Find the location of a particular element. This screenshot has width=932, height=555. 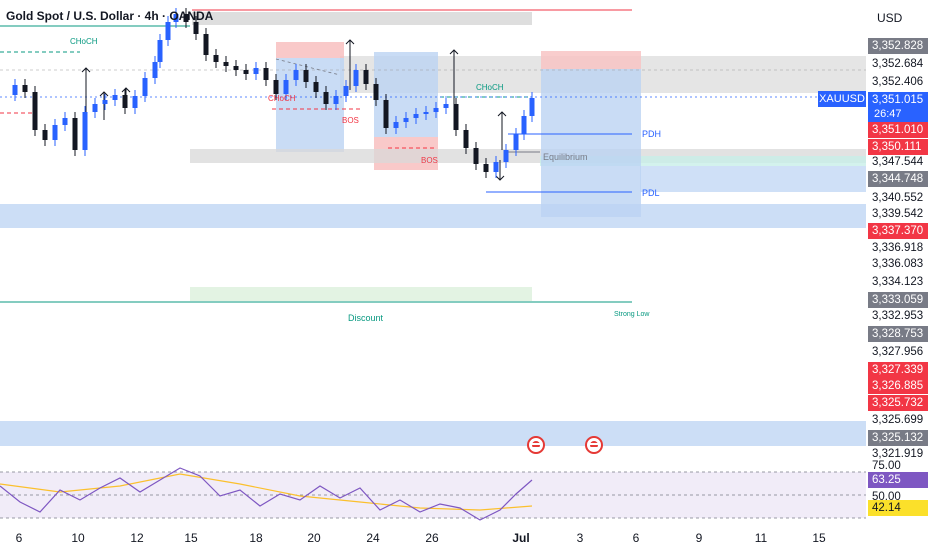

price-label: 3,351.010 is located at coordinates (898, 130).